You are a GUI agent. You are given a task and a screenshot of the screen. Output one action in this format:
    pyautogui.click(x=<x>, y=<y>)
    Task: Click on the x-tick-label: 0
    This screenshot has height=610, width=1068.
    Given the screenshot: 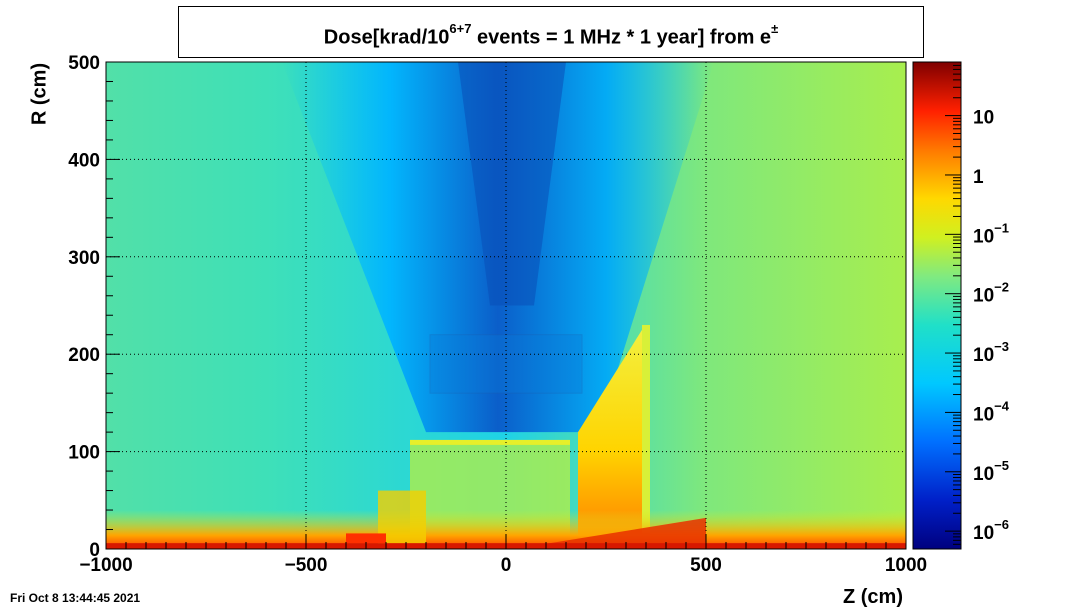 What is the action you would take?
    pyautogui.click(x=506, y=565)
    